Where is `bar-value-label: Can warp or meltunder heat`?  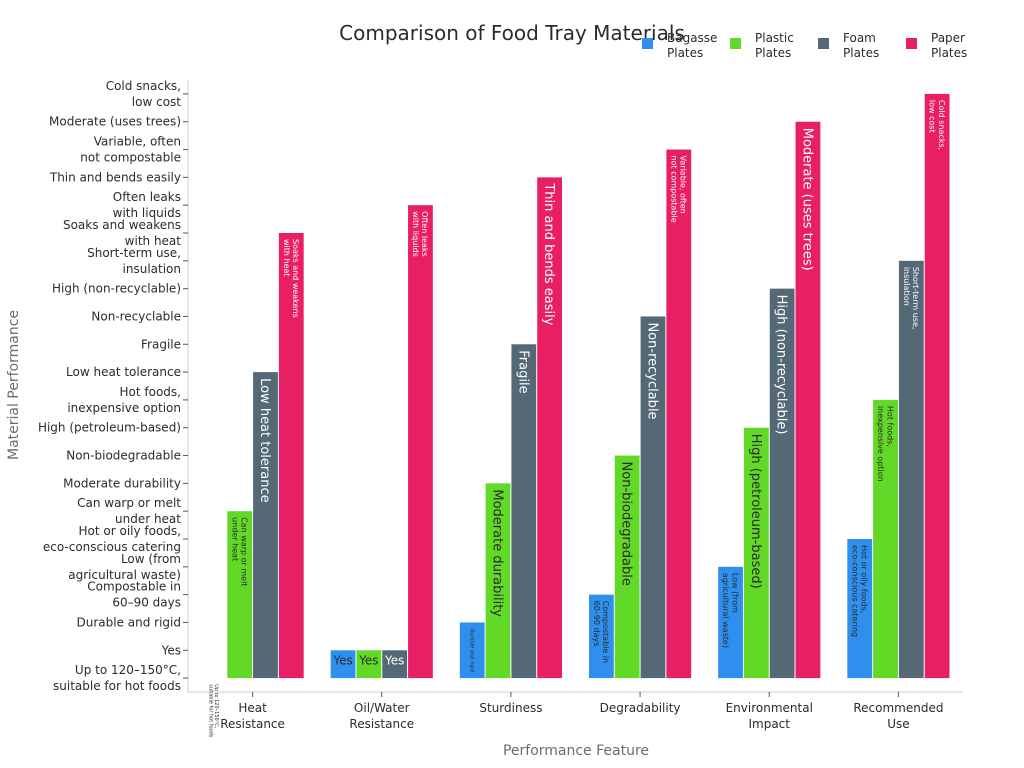 bar-value-label: Can warp or meltunder heat is located at coordinates (239, 551).